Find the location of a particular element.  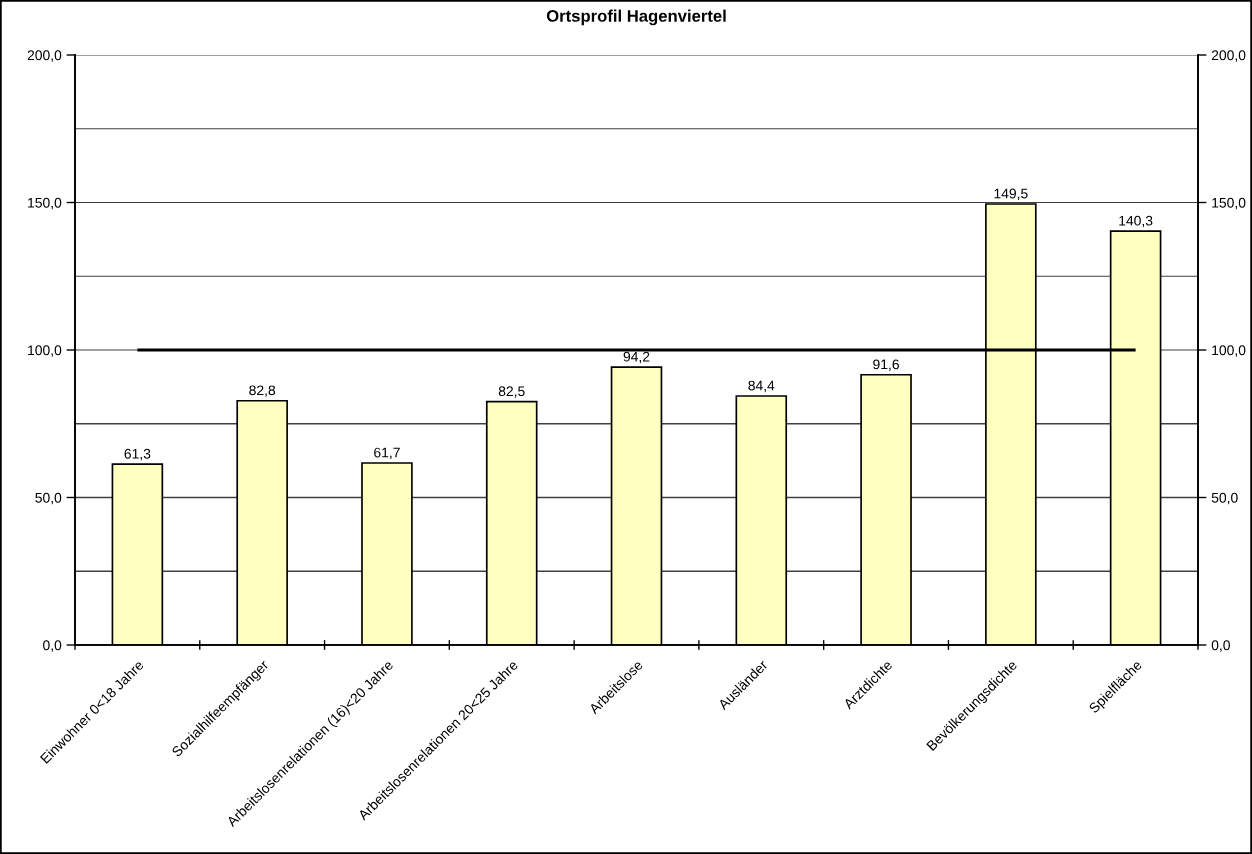

y-tick-label: 100,0 is located at coordinates (45, 351).